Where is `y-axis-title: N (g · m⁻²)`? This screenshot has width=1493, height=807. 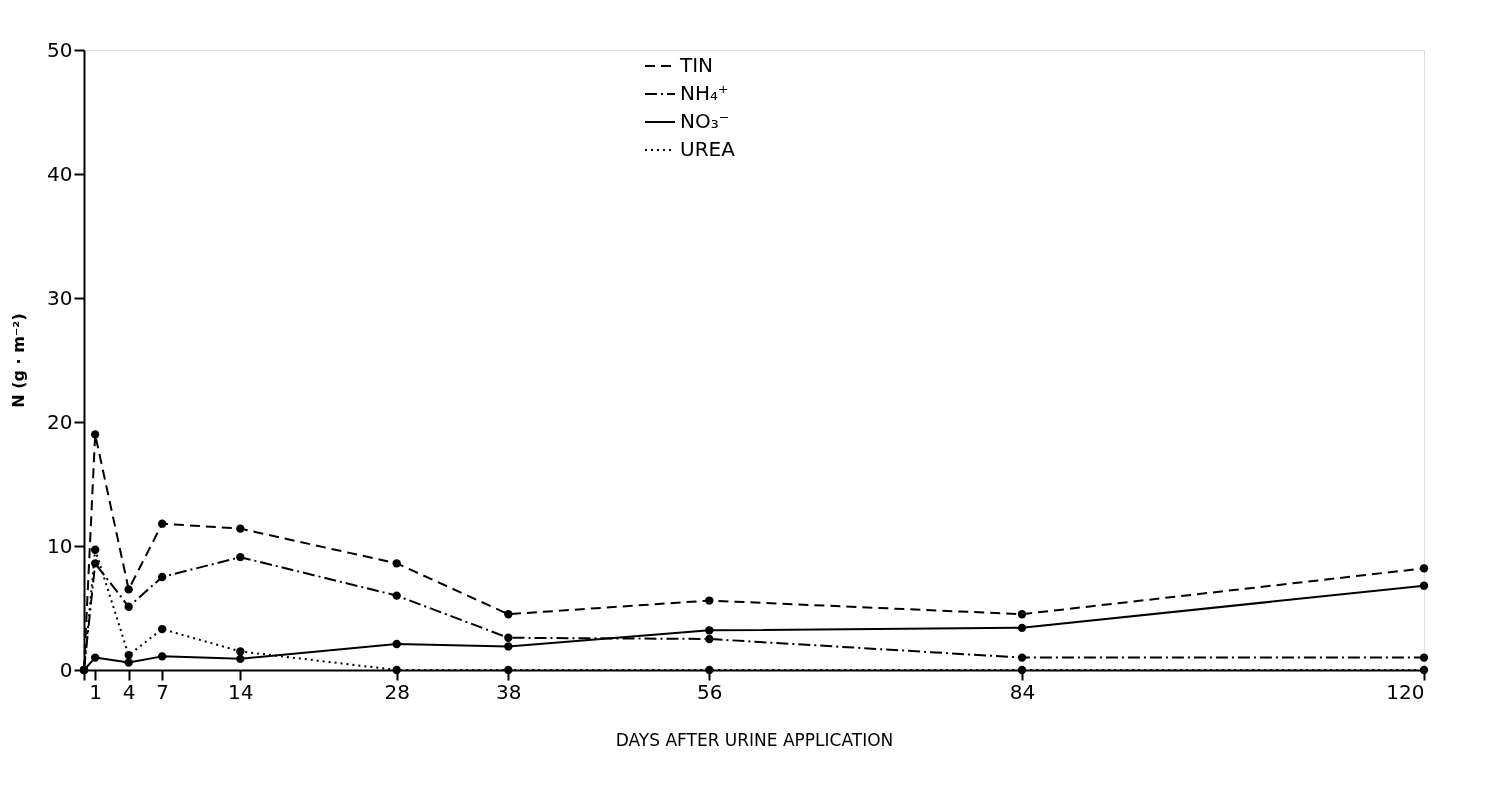 y-axis-title: N (g · m⁻²) is located at coordinates (19, 360).